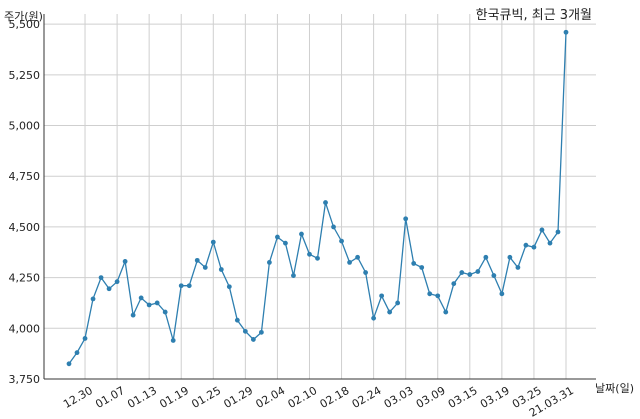 The width and height of the screenshot is (640, 419). I want to click on x-tick-label: 03.09, so click(431, 397).